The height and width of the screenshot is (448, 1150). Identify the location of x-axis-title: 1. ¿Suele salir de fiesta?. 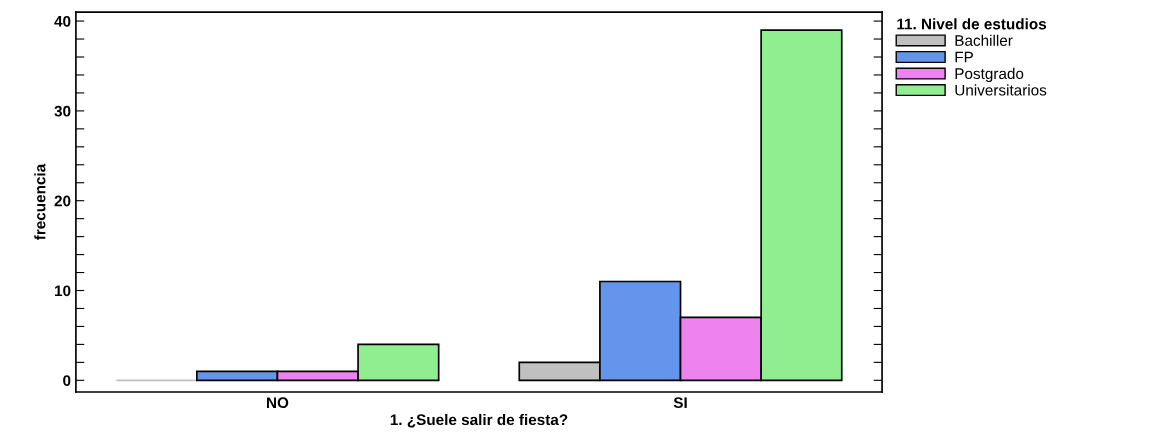
(479, 420).